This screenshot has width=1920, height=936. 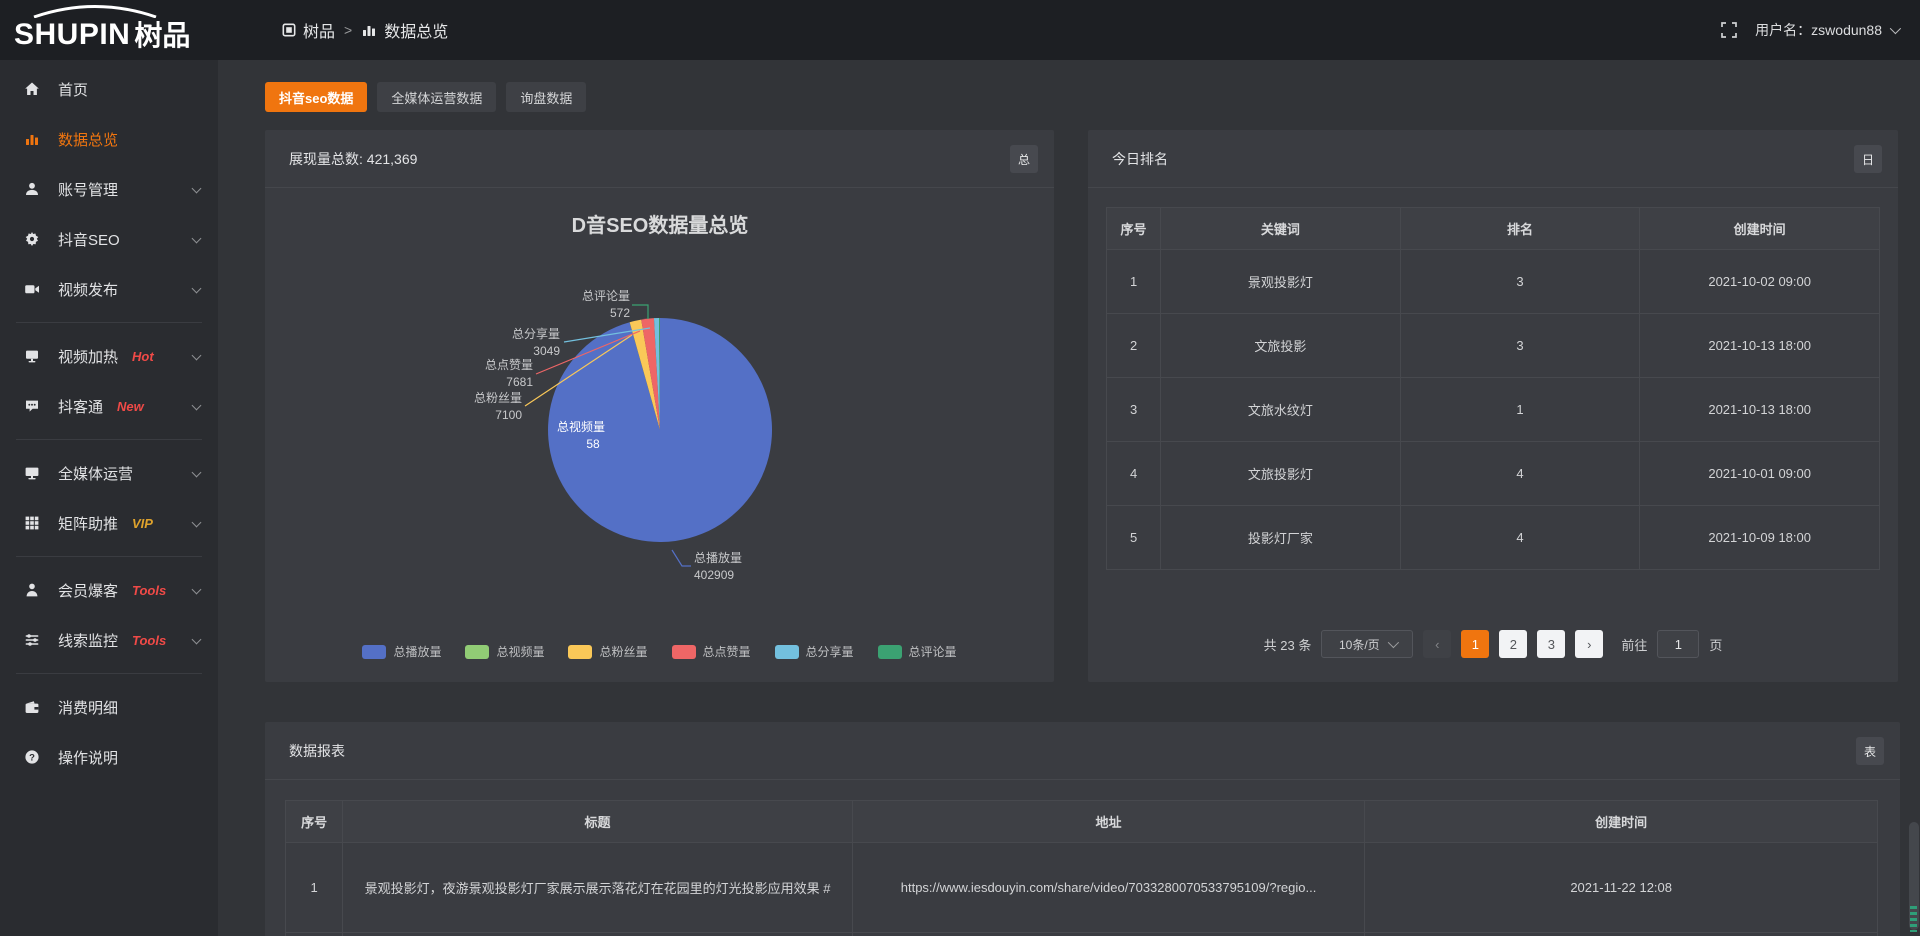 What do you see at coordinates (32, 289) in the screenshot?
I see `video-icon` at bounding box center [32, 289].